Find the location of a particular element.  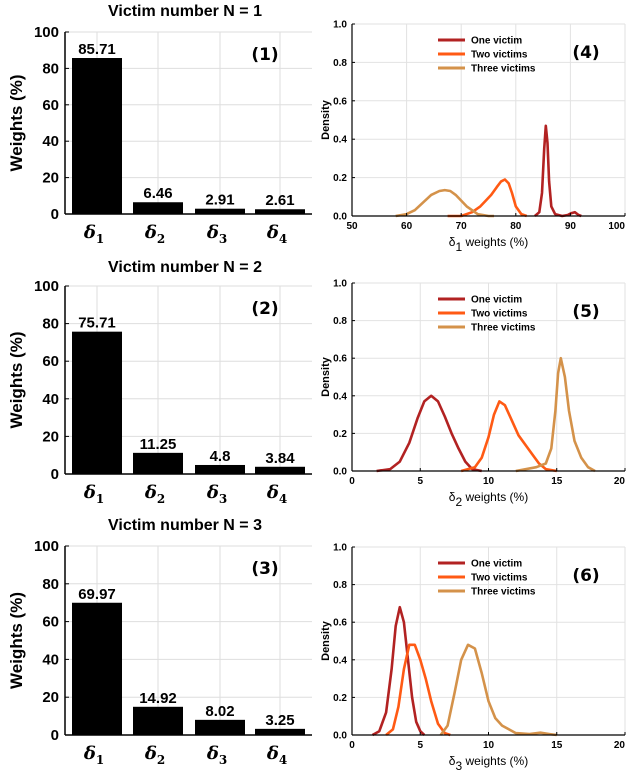

legend: One victim Two victims Three victims is located at coordinates (487, 314).